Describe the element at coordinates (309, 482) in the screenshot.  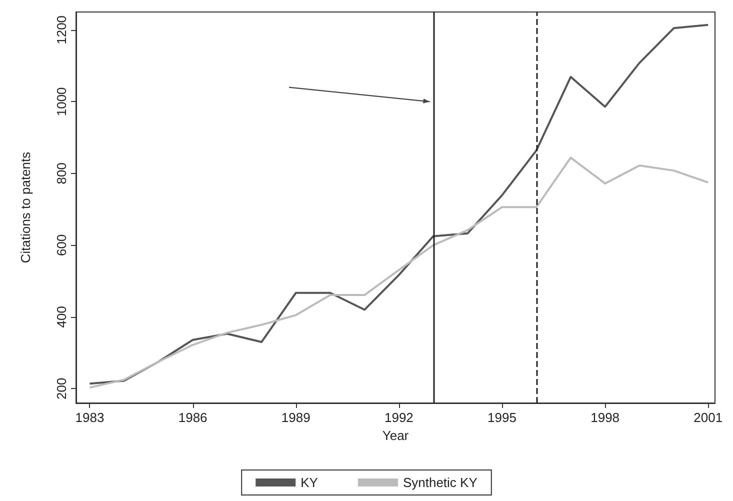
I see `legend-label: KY` at that location.